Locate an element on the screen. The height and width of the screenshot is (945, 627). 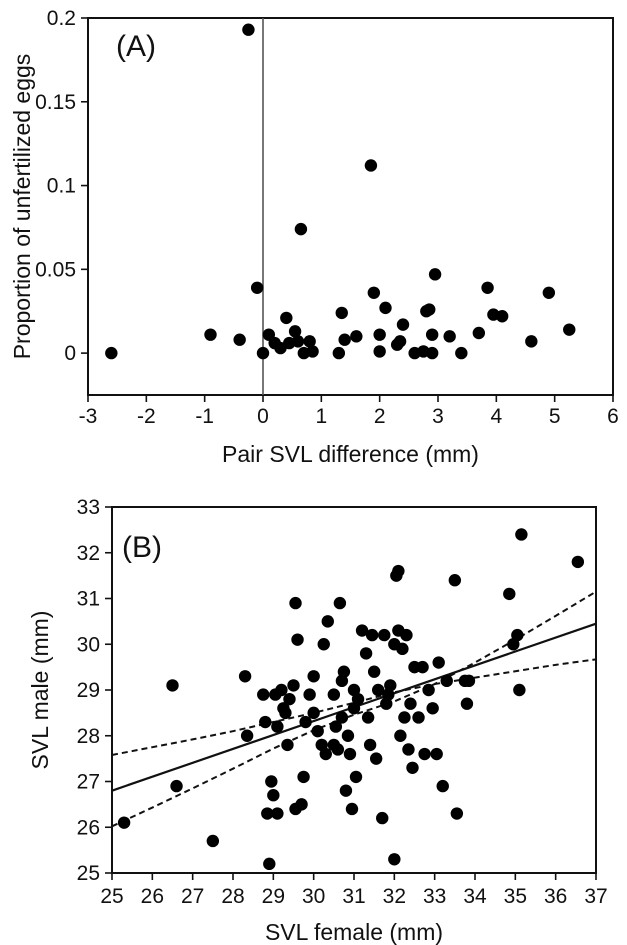
x-axis-title: SVL female (mm) is located at coordinates (354, 932).